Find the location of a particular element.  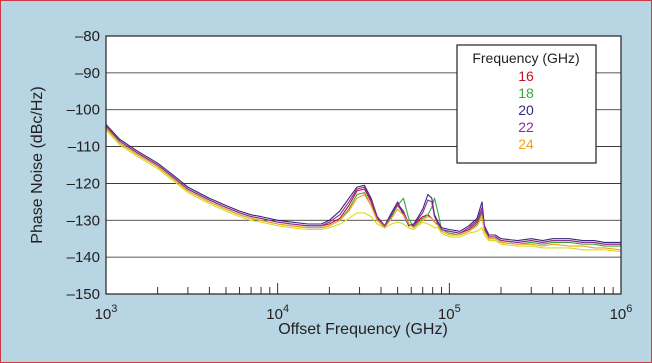

x-tick-label: 10⁵ is located at coordinates (449, 313).